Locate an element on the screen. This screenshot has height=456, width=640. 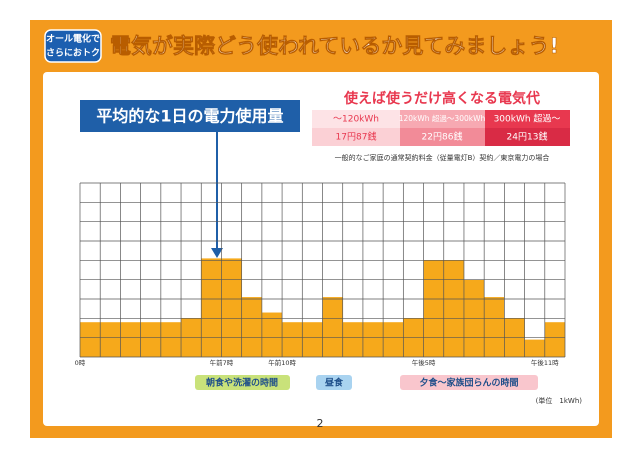
badge-text: さらにおトク is located at coordinates (73, 53).